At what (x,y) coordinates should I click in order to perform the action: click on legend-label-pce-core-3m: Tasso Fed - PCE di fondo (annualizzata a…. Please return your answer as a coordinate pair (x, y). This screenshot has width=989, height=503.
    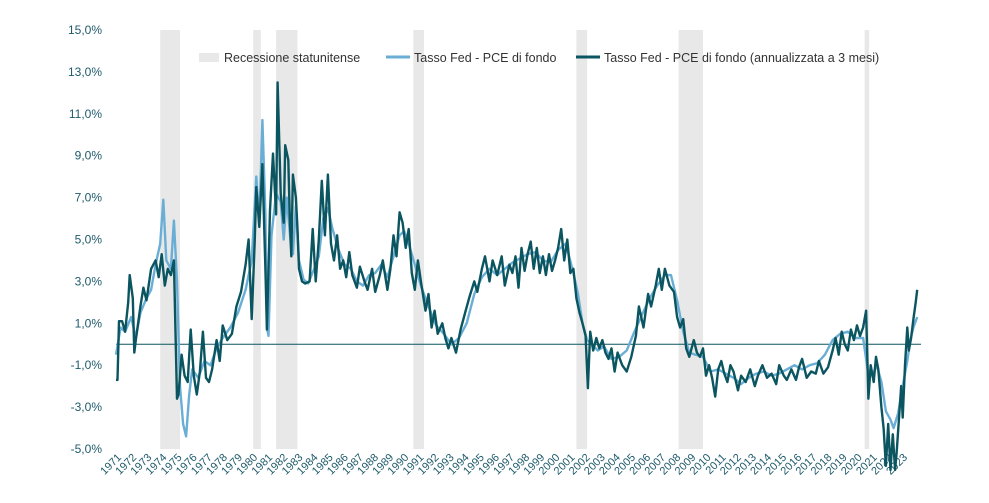
    Looking at the image, I should click on (741, 58).